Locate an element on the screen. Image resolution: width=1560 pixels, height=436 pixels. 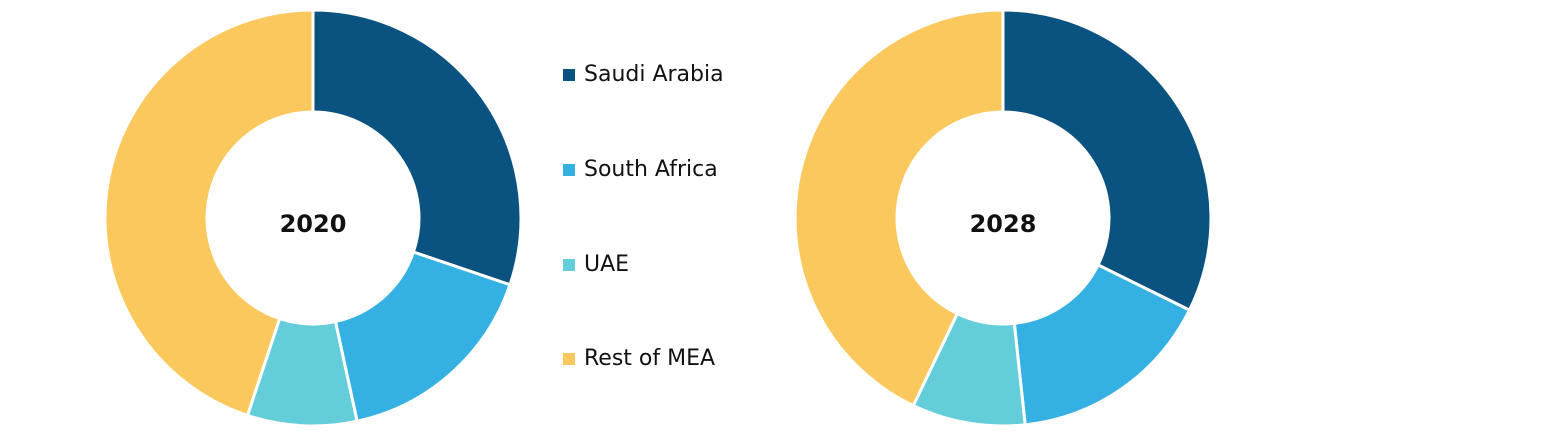
chart-title: 2028 is located at coordinates (1003, 224).